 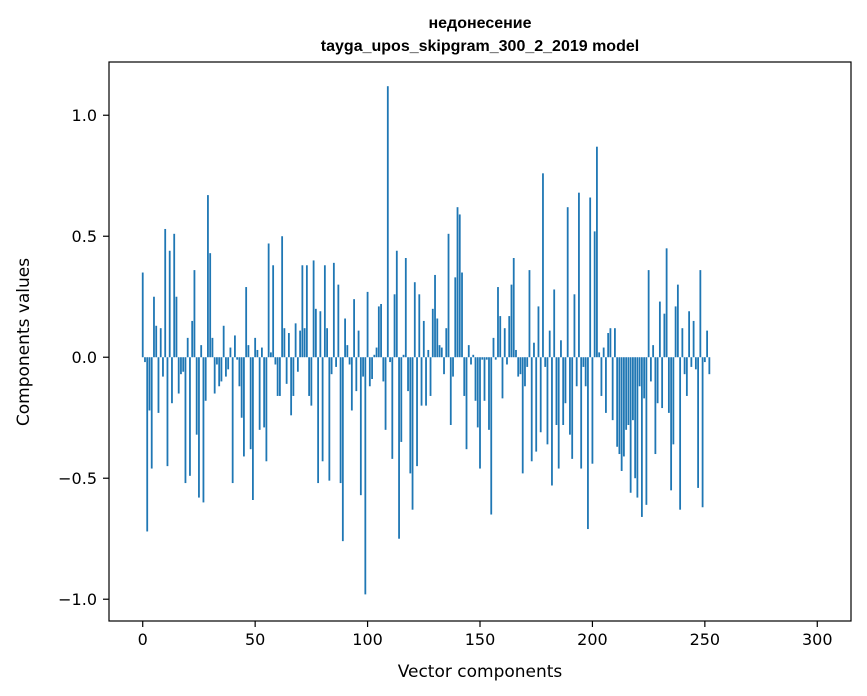 What do you see at coordinates (705, 639) in the screenshot?
I see `x-tick-label-5: 250` at bounding box center [705, 639].